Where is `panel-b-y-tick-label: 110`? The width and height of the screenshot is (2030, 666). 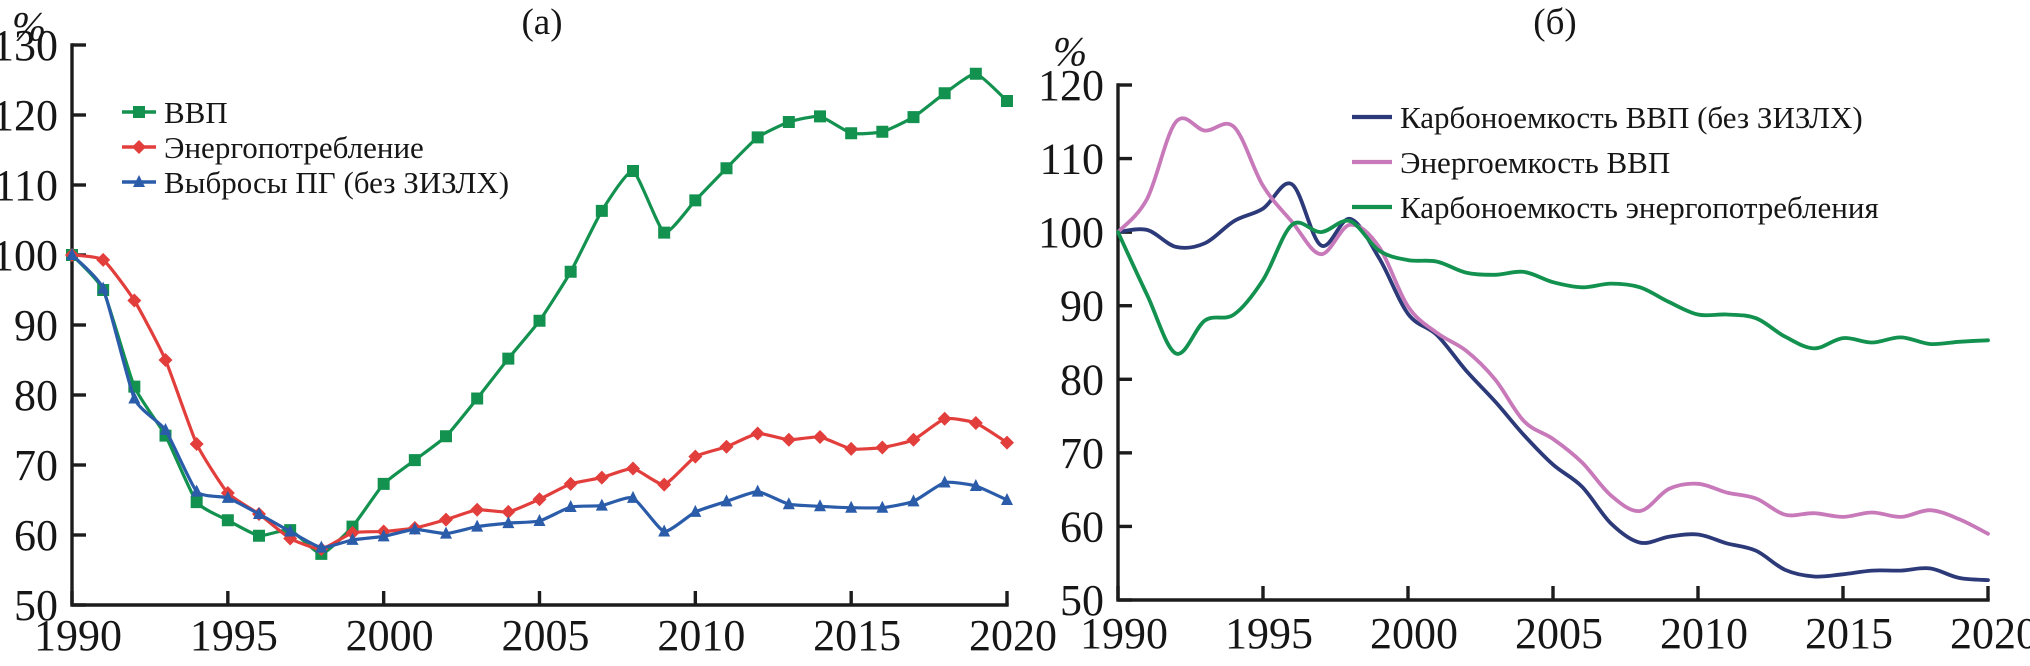 panel-b-y-tick-label: 110 is located at coordinates (1072, 159).